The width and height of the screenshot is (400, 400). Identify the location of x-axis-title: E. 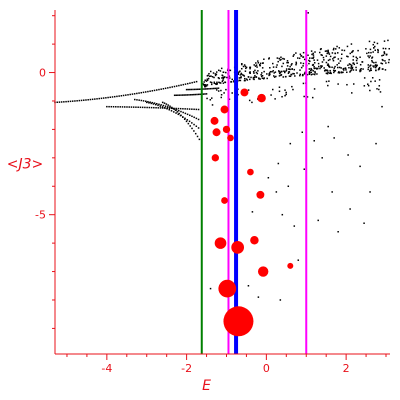
(206, 386).